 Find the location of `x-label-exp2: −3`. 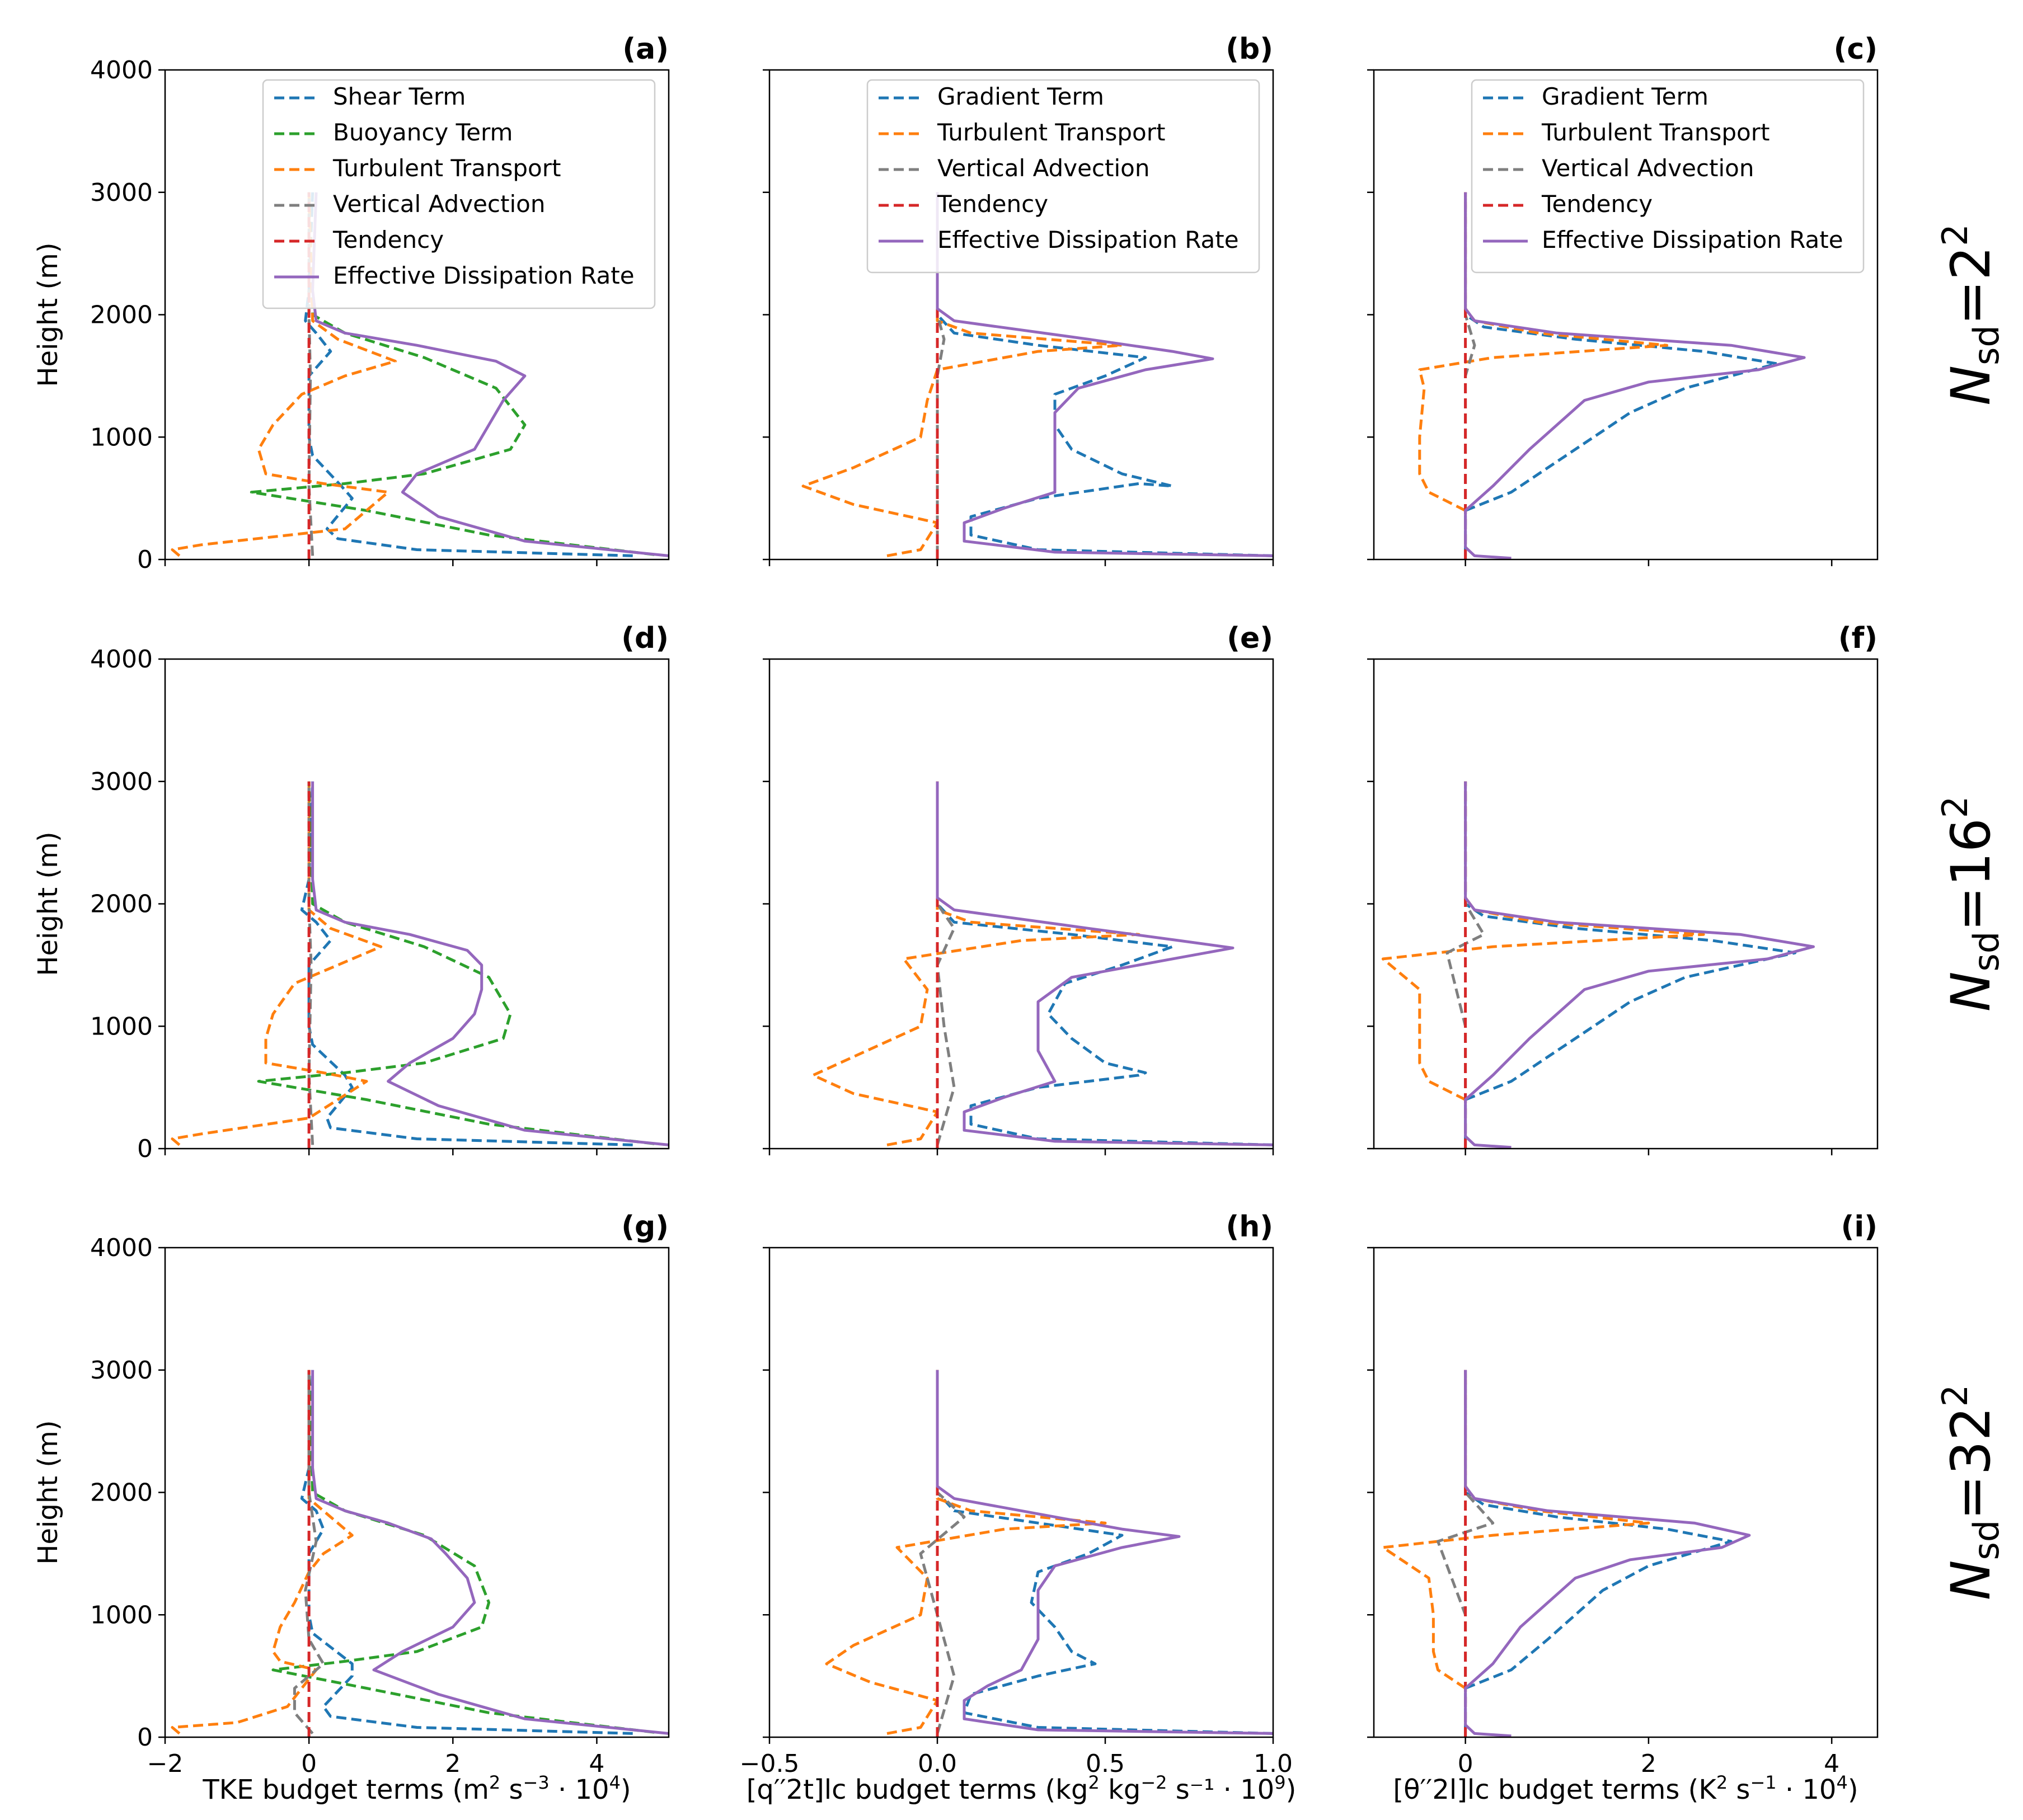

x-label-exp2: −3 is located at coordinates (536, 1782).